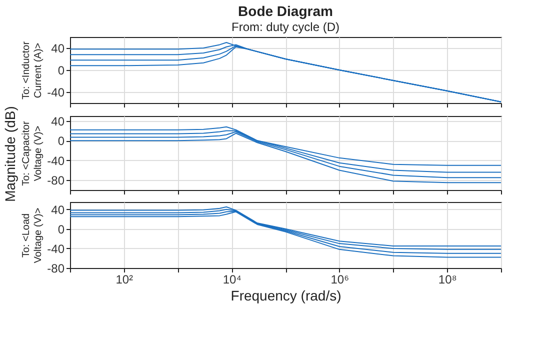 The width and height of the screenshot is (560, 337). What do you see at coordinates (32, 153) in the screenshot?
I see `y-axis-title: To: <Capacitor Voltage (V)>` at bounding box center [32, 153].